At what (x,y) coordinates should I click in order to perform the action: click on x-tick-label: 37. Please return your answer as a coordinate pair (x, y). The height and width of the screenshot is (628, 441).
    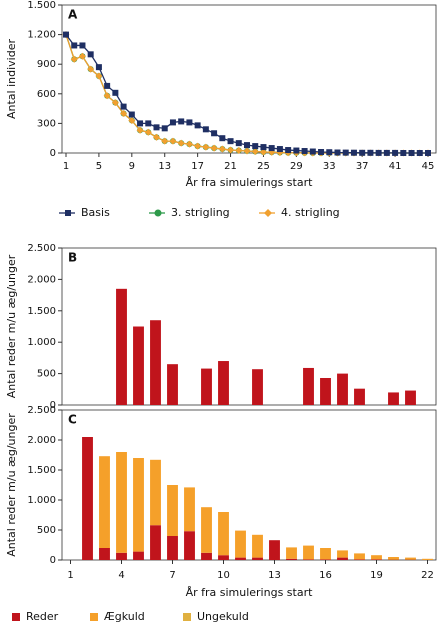
    Looking at the image, I should click on (362, 166).